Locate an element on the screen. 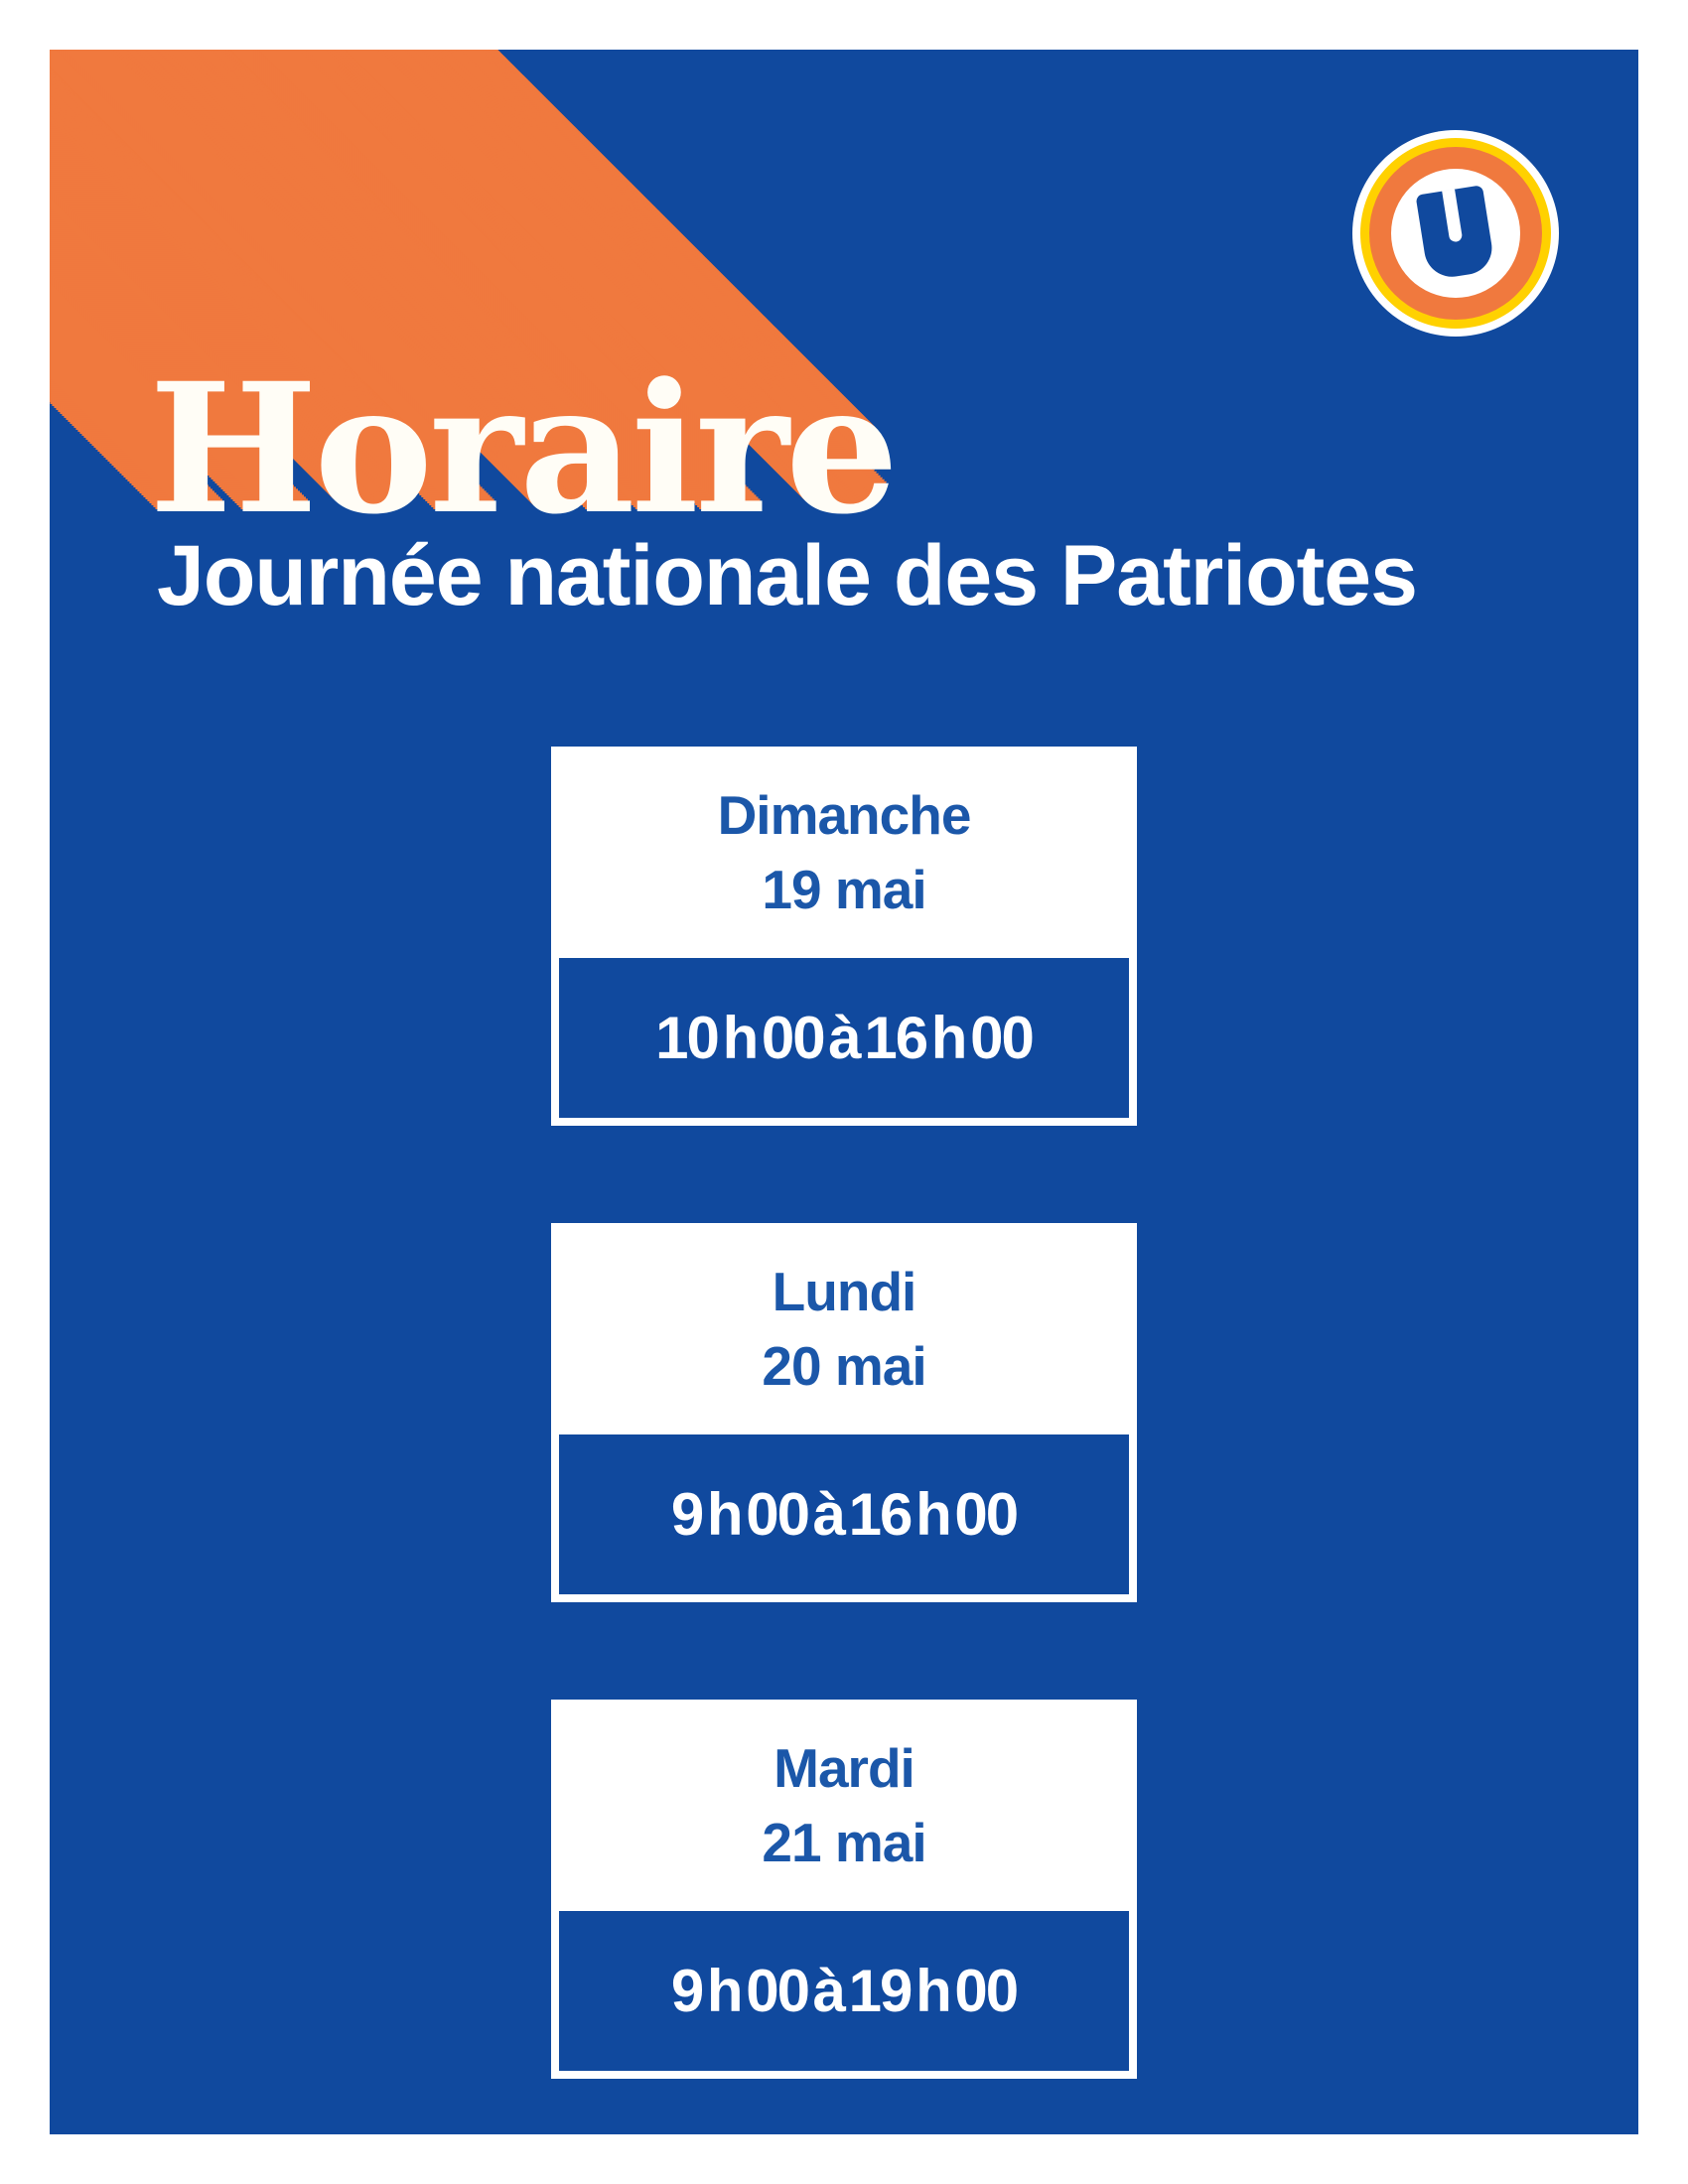 Image resolution: width=1688 pixels, height=2184 pixels. date-label: 20 mai is located at coordinates (844, 1365).